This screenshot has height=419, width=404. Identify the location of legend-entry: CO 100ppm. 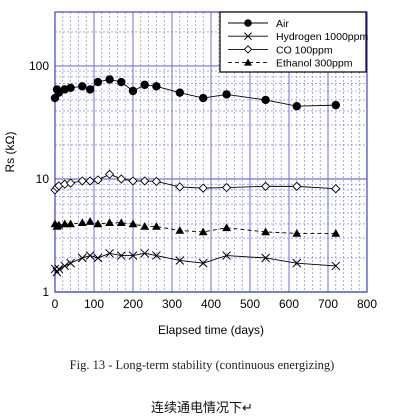
(304, 50).